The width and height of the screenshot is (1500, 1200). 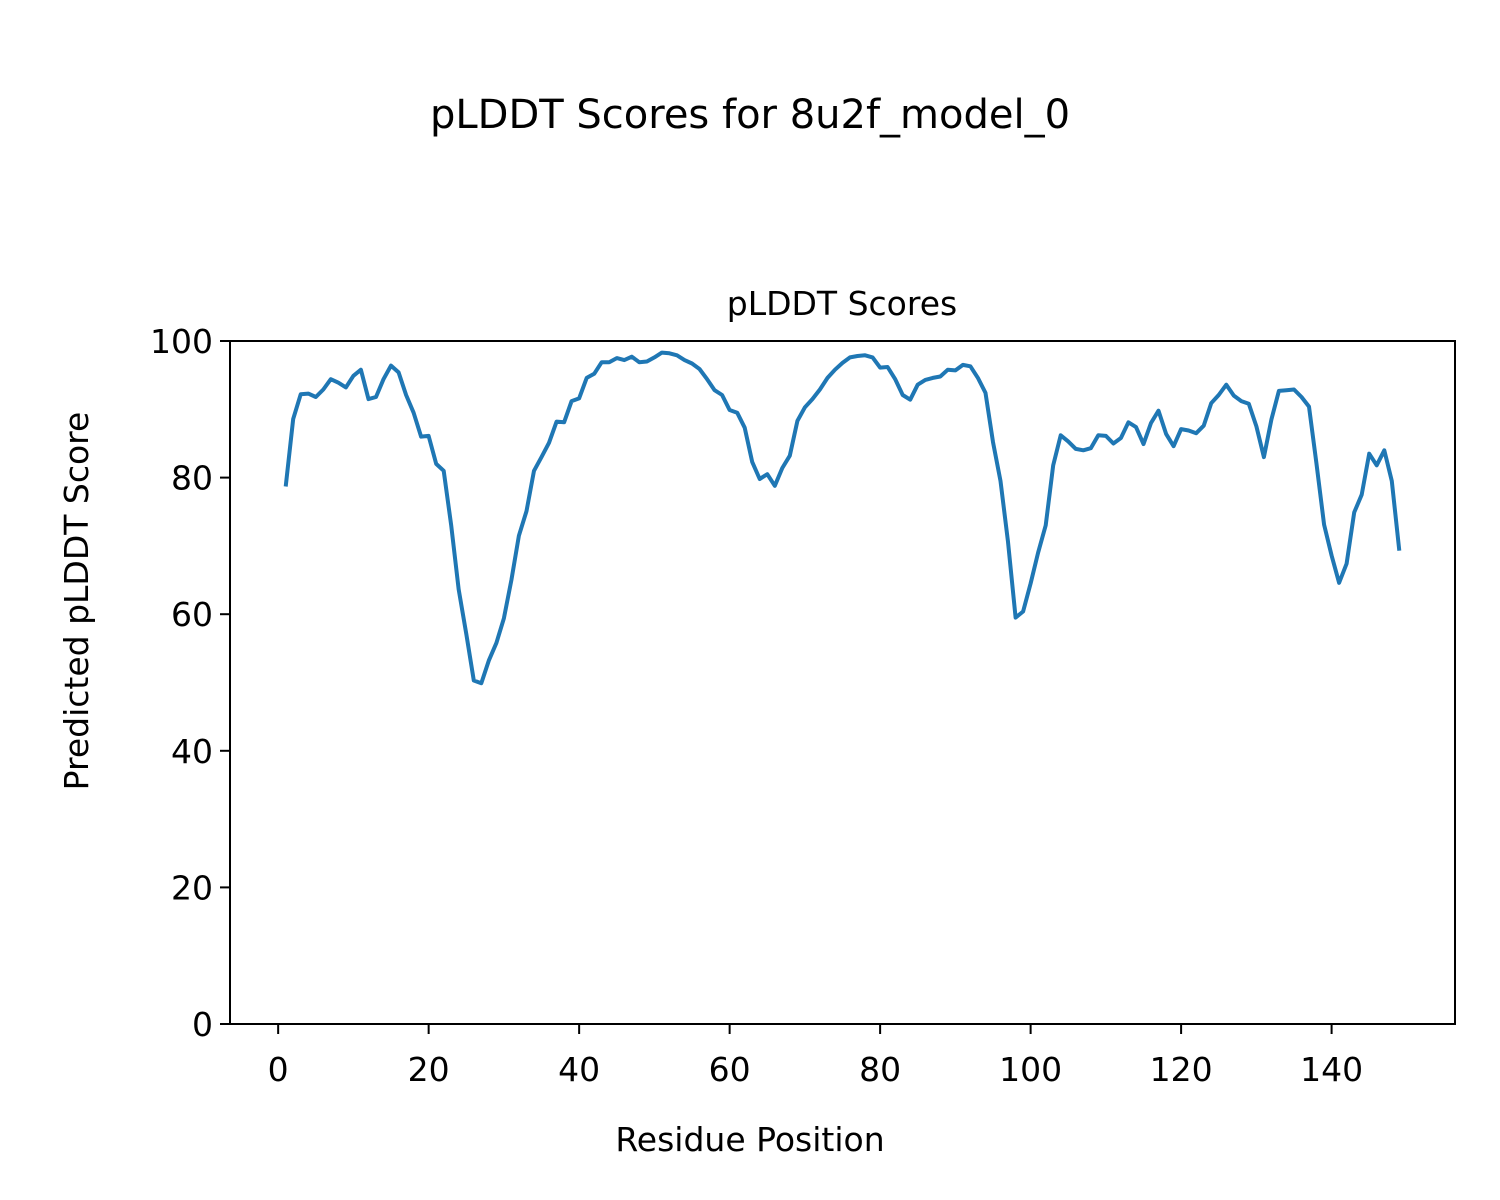 I want to click on x-tick-label: 140, so click(x=1331, y=1069).